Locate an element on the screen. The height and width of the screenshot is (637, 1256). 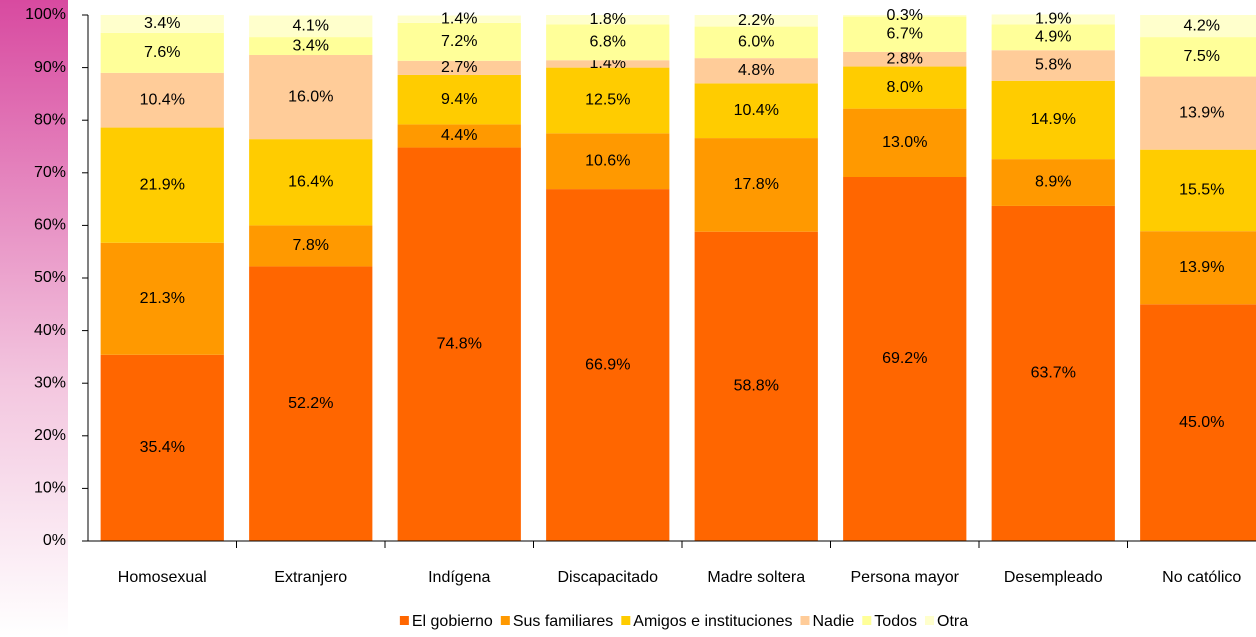
x-tick-label: Desempleado is located at coordinates (1053, 577).